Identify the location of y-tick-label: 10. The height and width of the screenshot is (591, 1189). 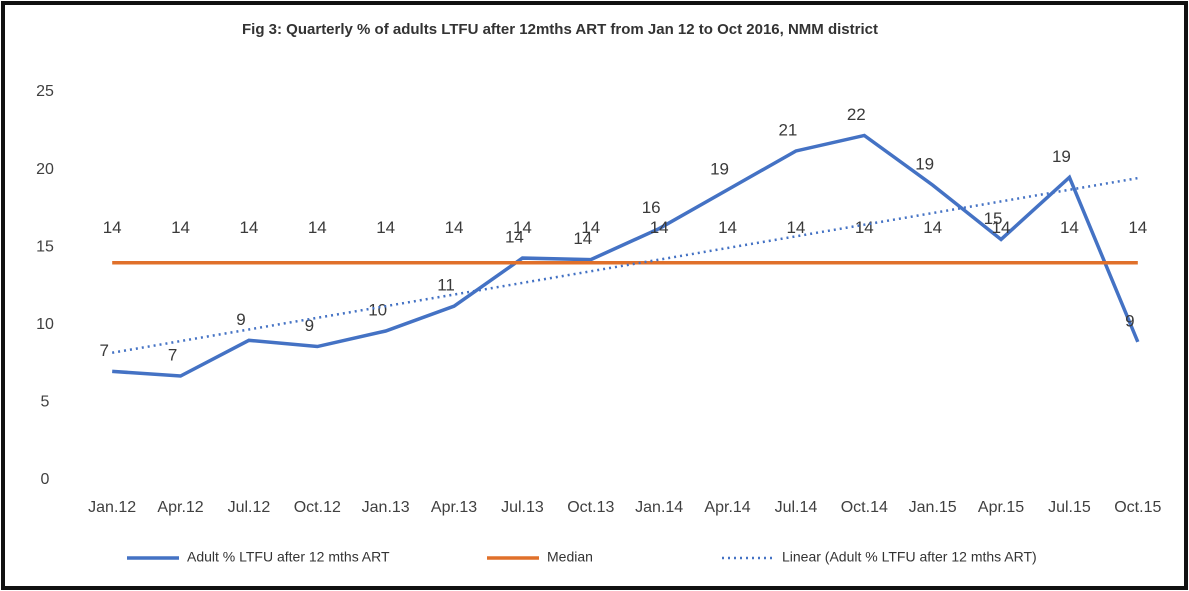
(45, 324).